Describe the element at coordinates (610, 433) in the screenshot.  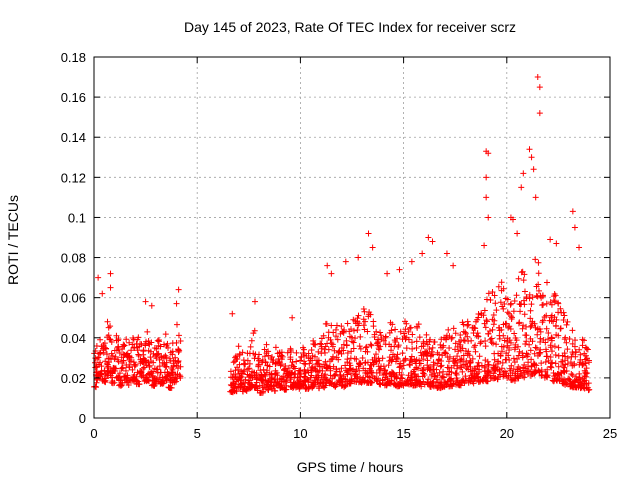
I see `x-tick-label: 25` at that location.